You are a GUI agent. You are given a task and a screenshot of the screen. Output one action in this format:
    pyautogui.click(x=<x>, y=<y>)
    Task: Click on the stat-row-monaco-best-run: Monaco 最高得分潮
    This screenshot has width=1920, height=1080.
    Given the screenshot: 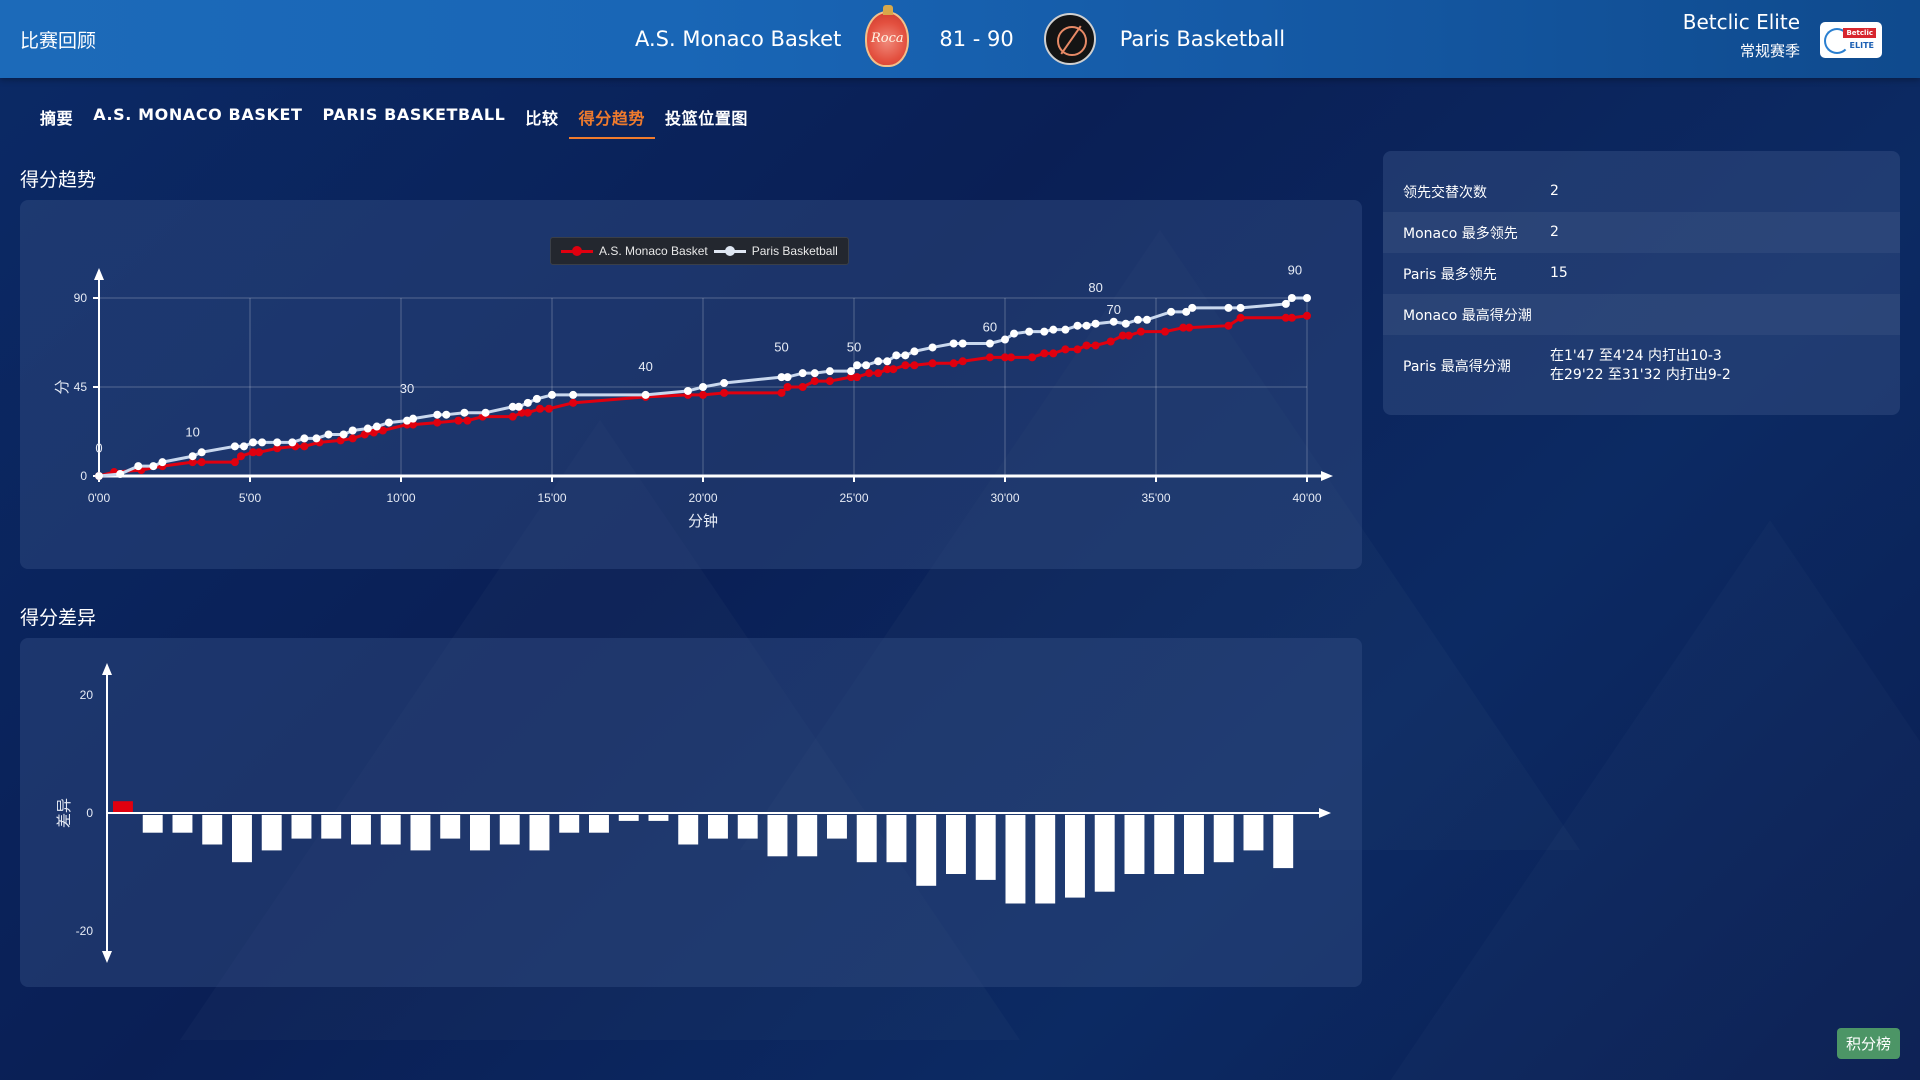 What is the action you would take?
    pyautogui.click(x=1641, y=314)
    